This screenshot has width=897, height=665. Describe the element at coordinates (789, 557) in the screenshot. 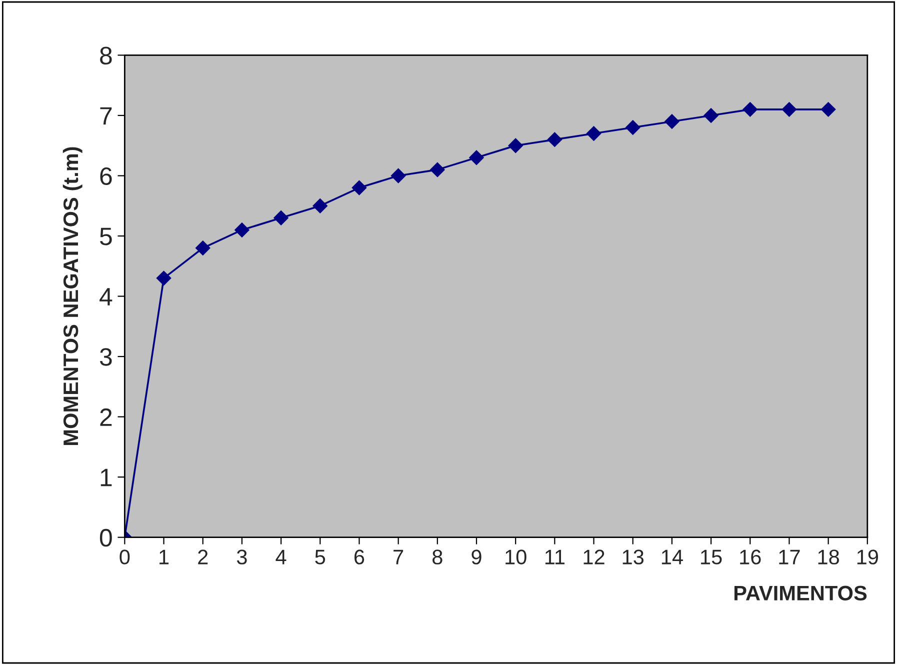

I see `x-tick-label: 17` at that location.